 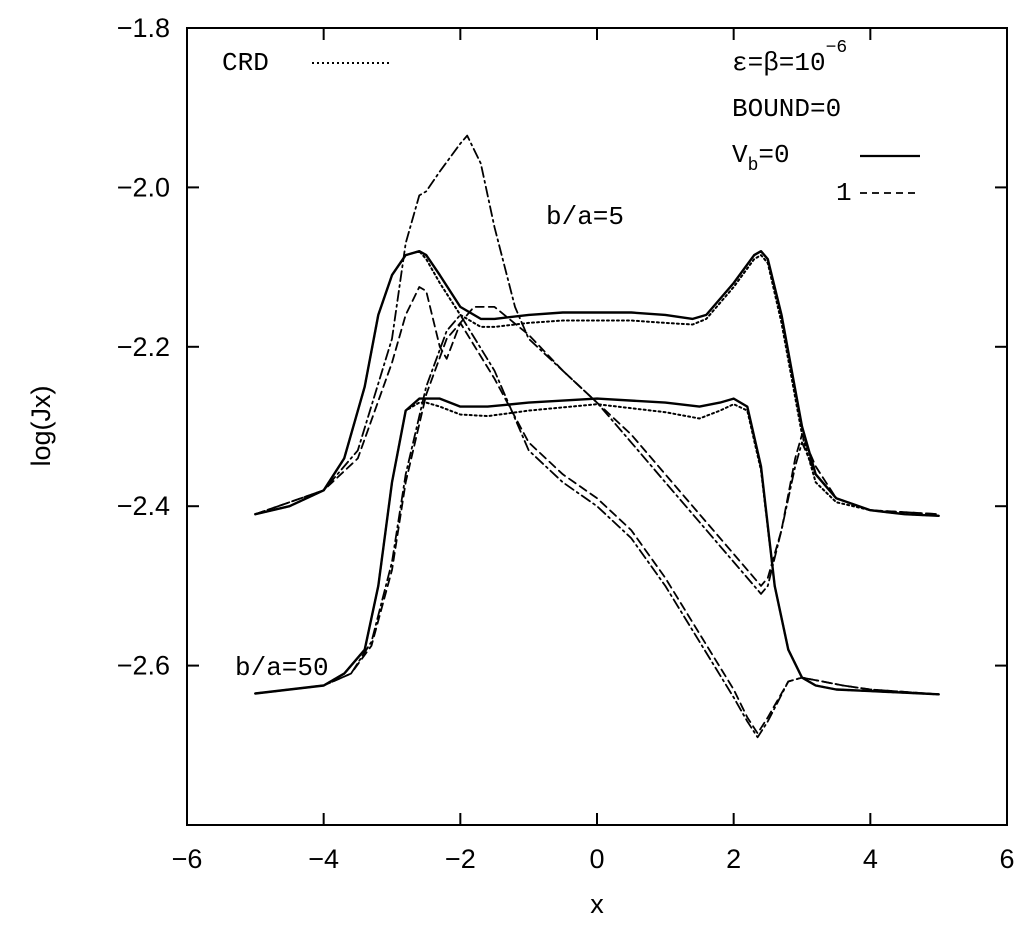 What do you see at coordinates (143, 187) in the screenshot?
I see `y-tick-label: −2.0` at bounding box center [143, 187].